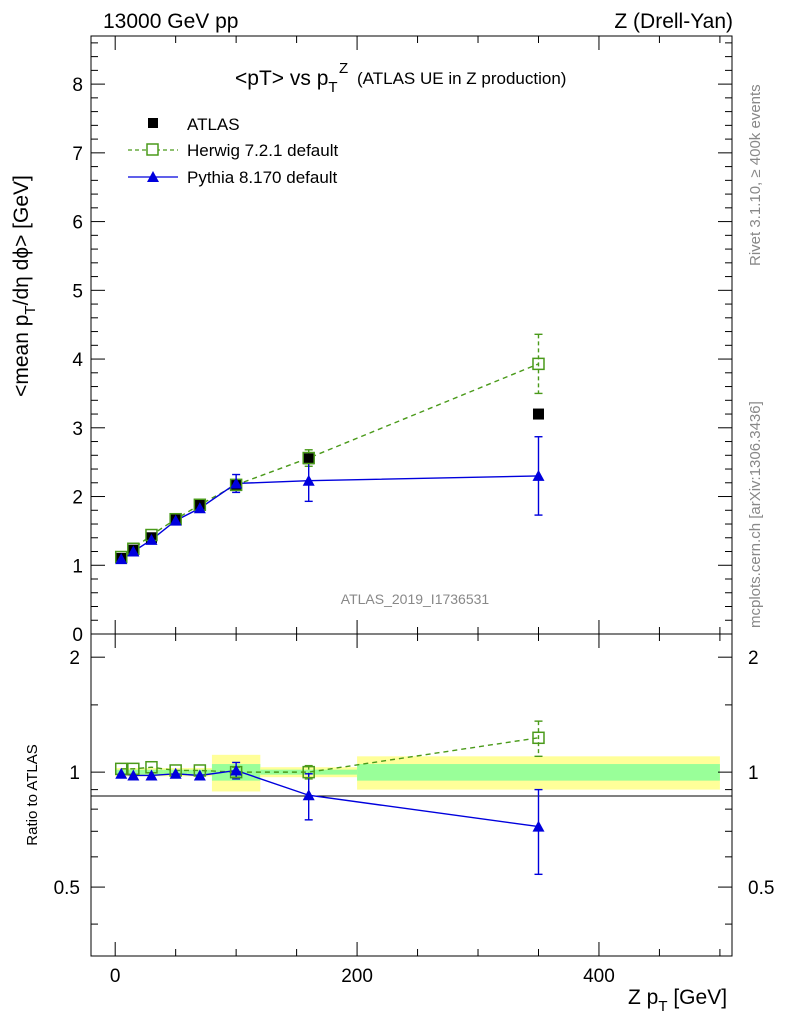  Describe the element at coordinates (30, 309) in the screenshot. I see `main-y-label-sub: T` at that location.